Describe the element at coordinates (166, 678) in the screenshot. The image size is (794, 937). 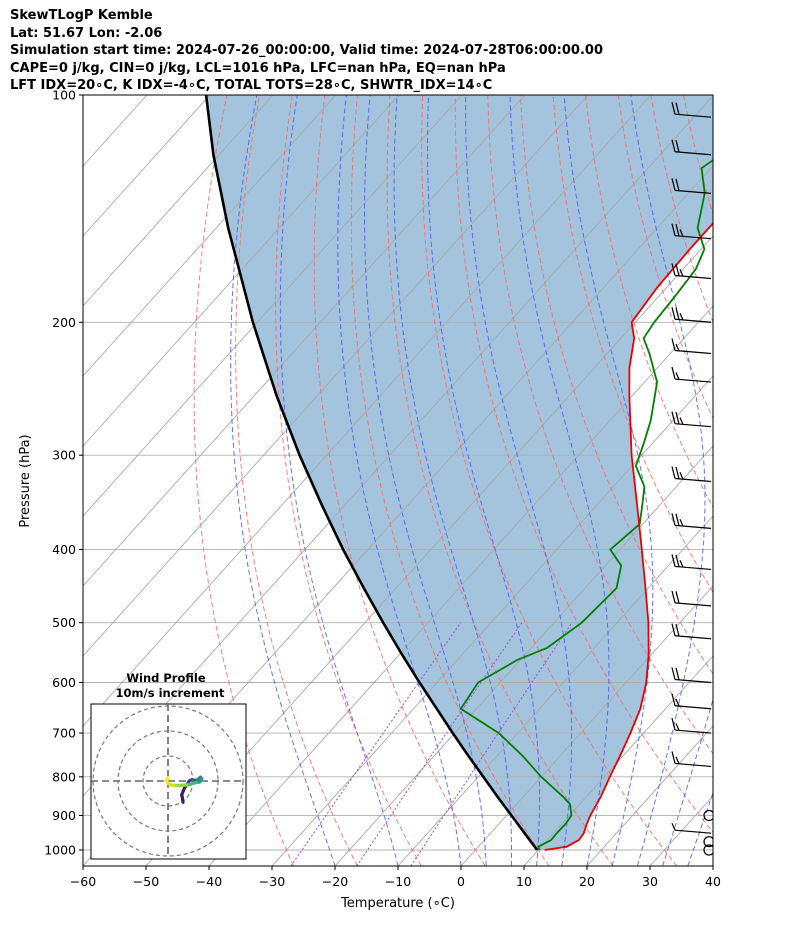
I see `hodograph-title: Wind Profile` at that location.